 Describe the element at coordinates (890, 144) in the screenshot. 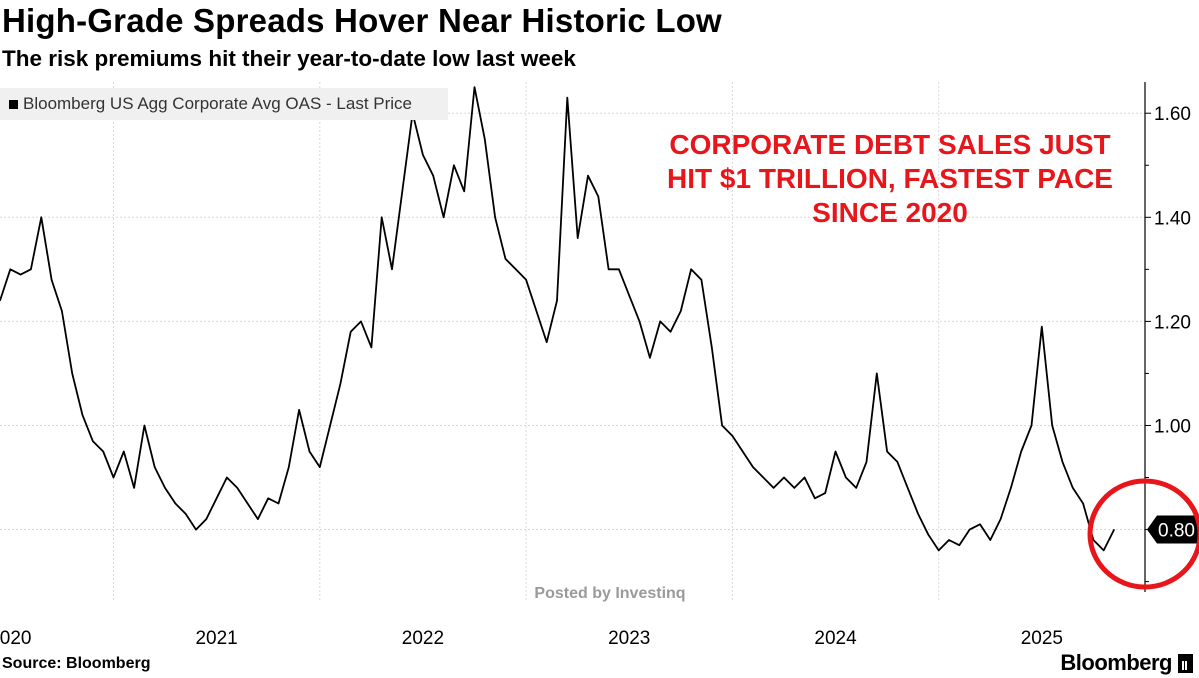

I see `annotation-line-1: CORPORATE DEBT SALES JUST` at that location.